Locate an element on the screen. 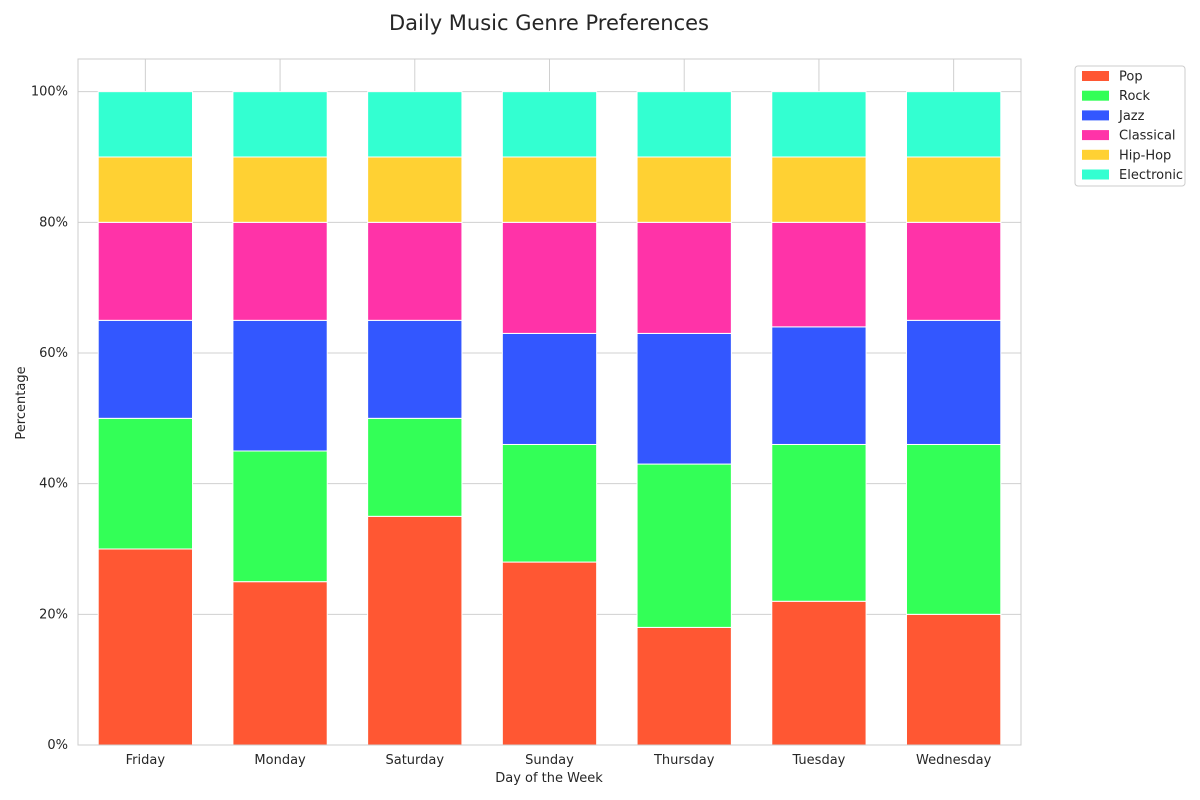  x-tick-label: Thursday is located at coordinates (684, 760).